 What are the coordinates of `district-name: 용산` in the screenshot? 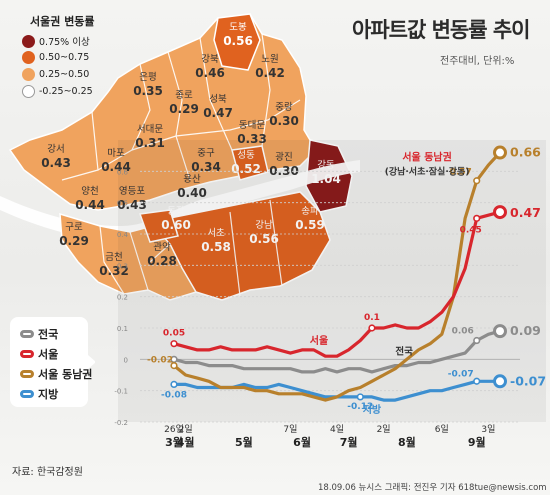 It's located at (192, 179).